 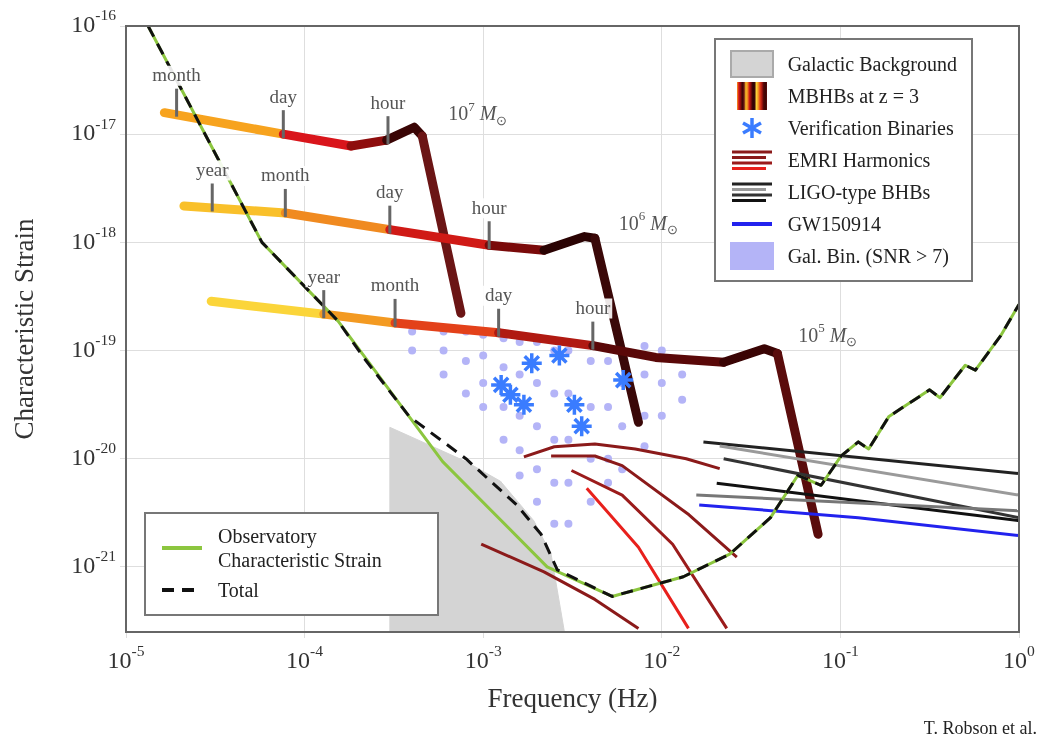 I want to click on legend-label: MBHBs at z = 3, so click(x=853, y=96).